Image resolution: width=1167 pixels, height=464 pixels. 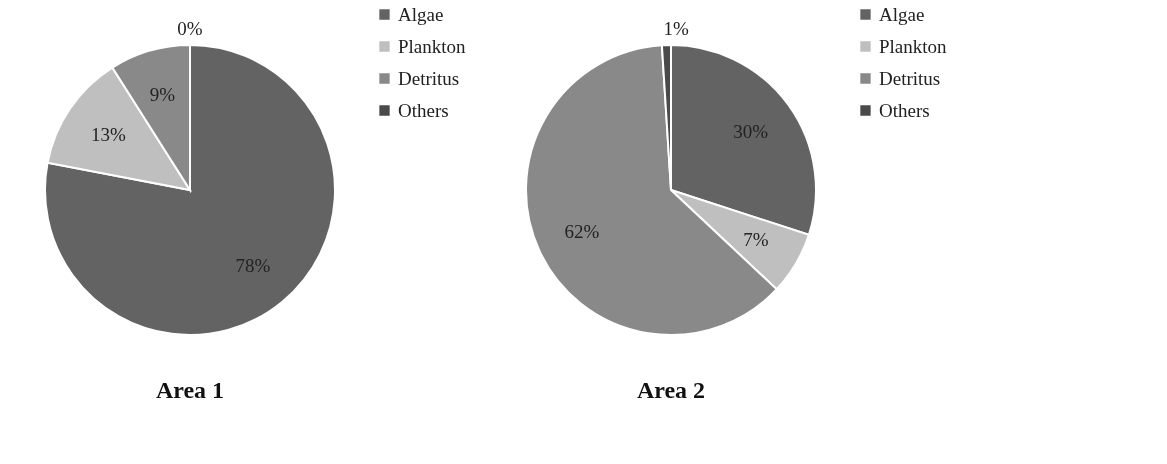 What do you see at coordinates (671, 390) in the screenshot?
I see `text: Area 2` at bounding box center [671, 390].